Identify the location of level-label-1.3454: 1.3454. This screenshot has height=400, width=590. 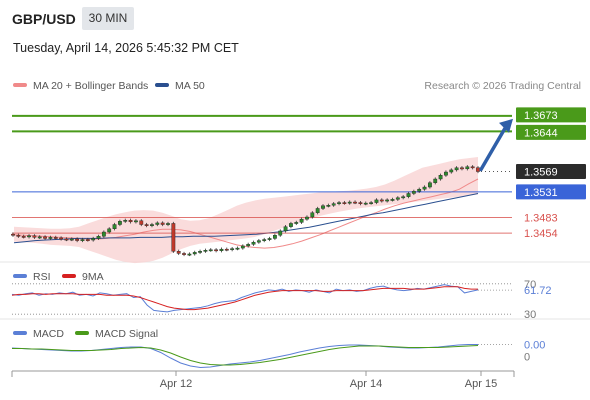
(541, 234).